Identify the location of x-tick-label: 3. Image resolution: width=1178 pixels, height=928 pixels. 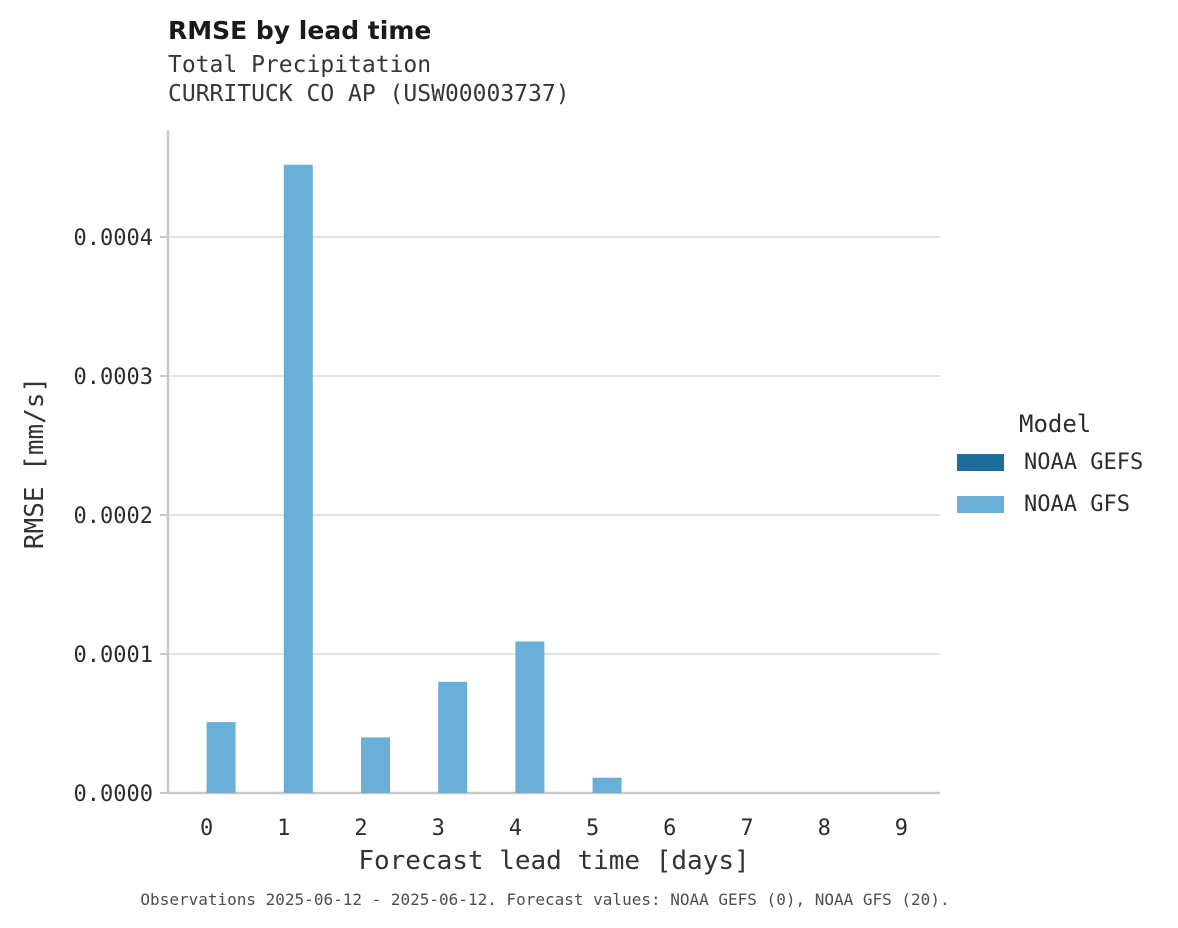
(438, 828).